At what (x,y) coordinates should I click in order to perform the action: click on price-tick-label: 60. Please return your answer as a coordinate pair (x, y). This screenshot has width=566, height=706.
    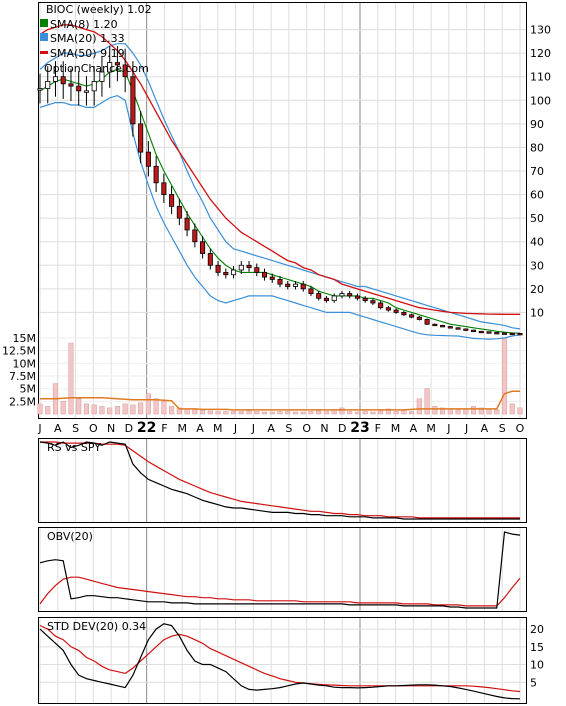
    Looking at the image, I should click on (537, 195).